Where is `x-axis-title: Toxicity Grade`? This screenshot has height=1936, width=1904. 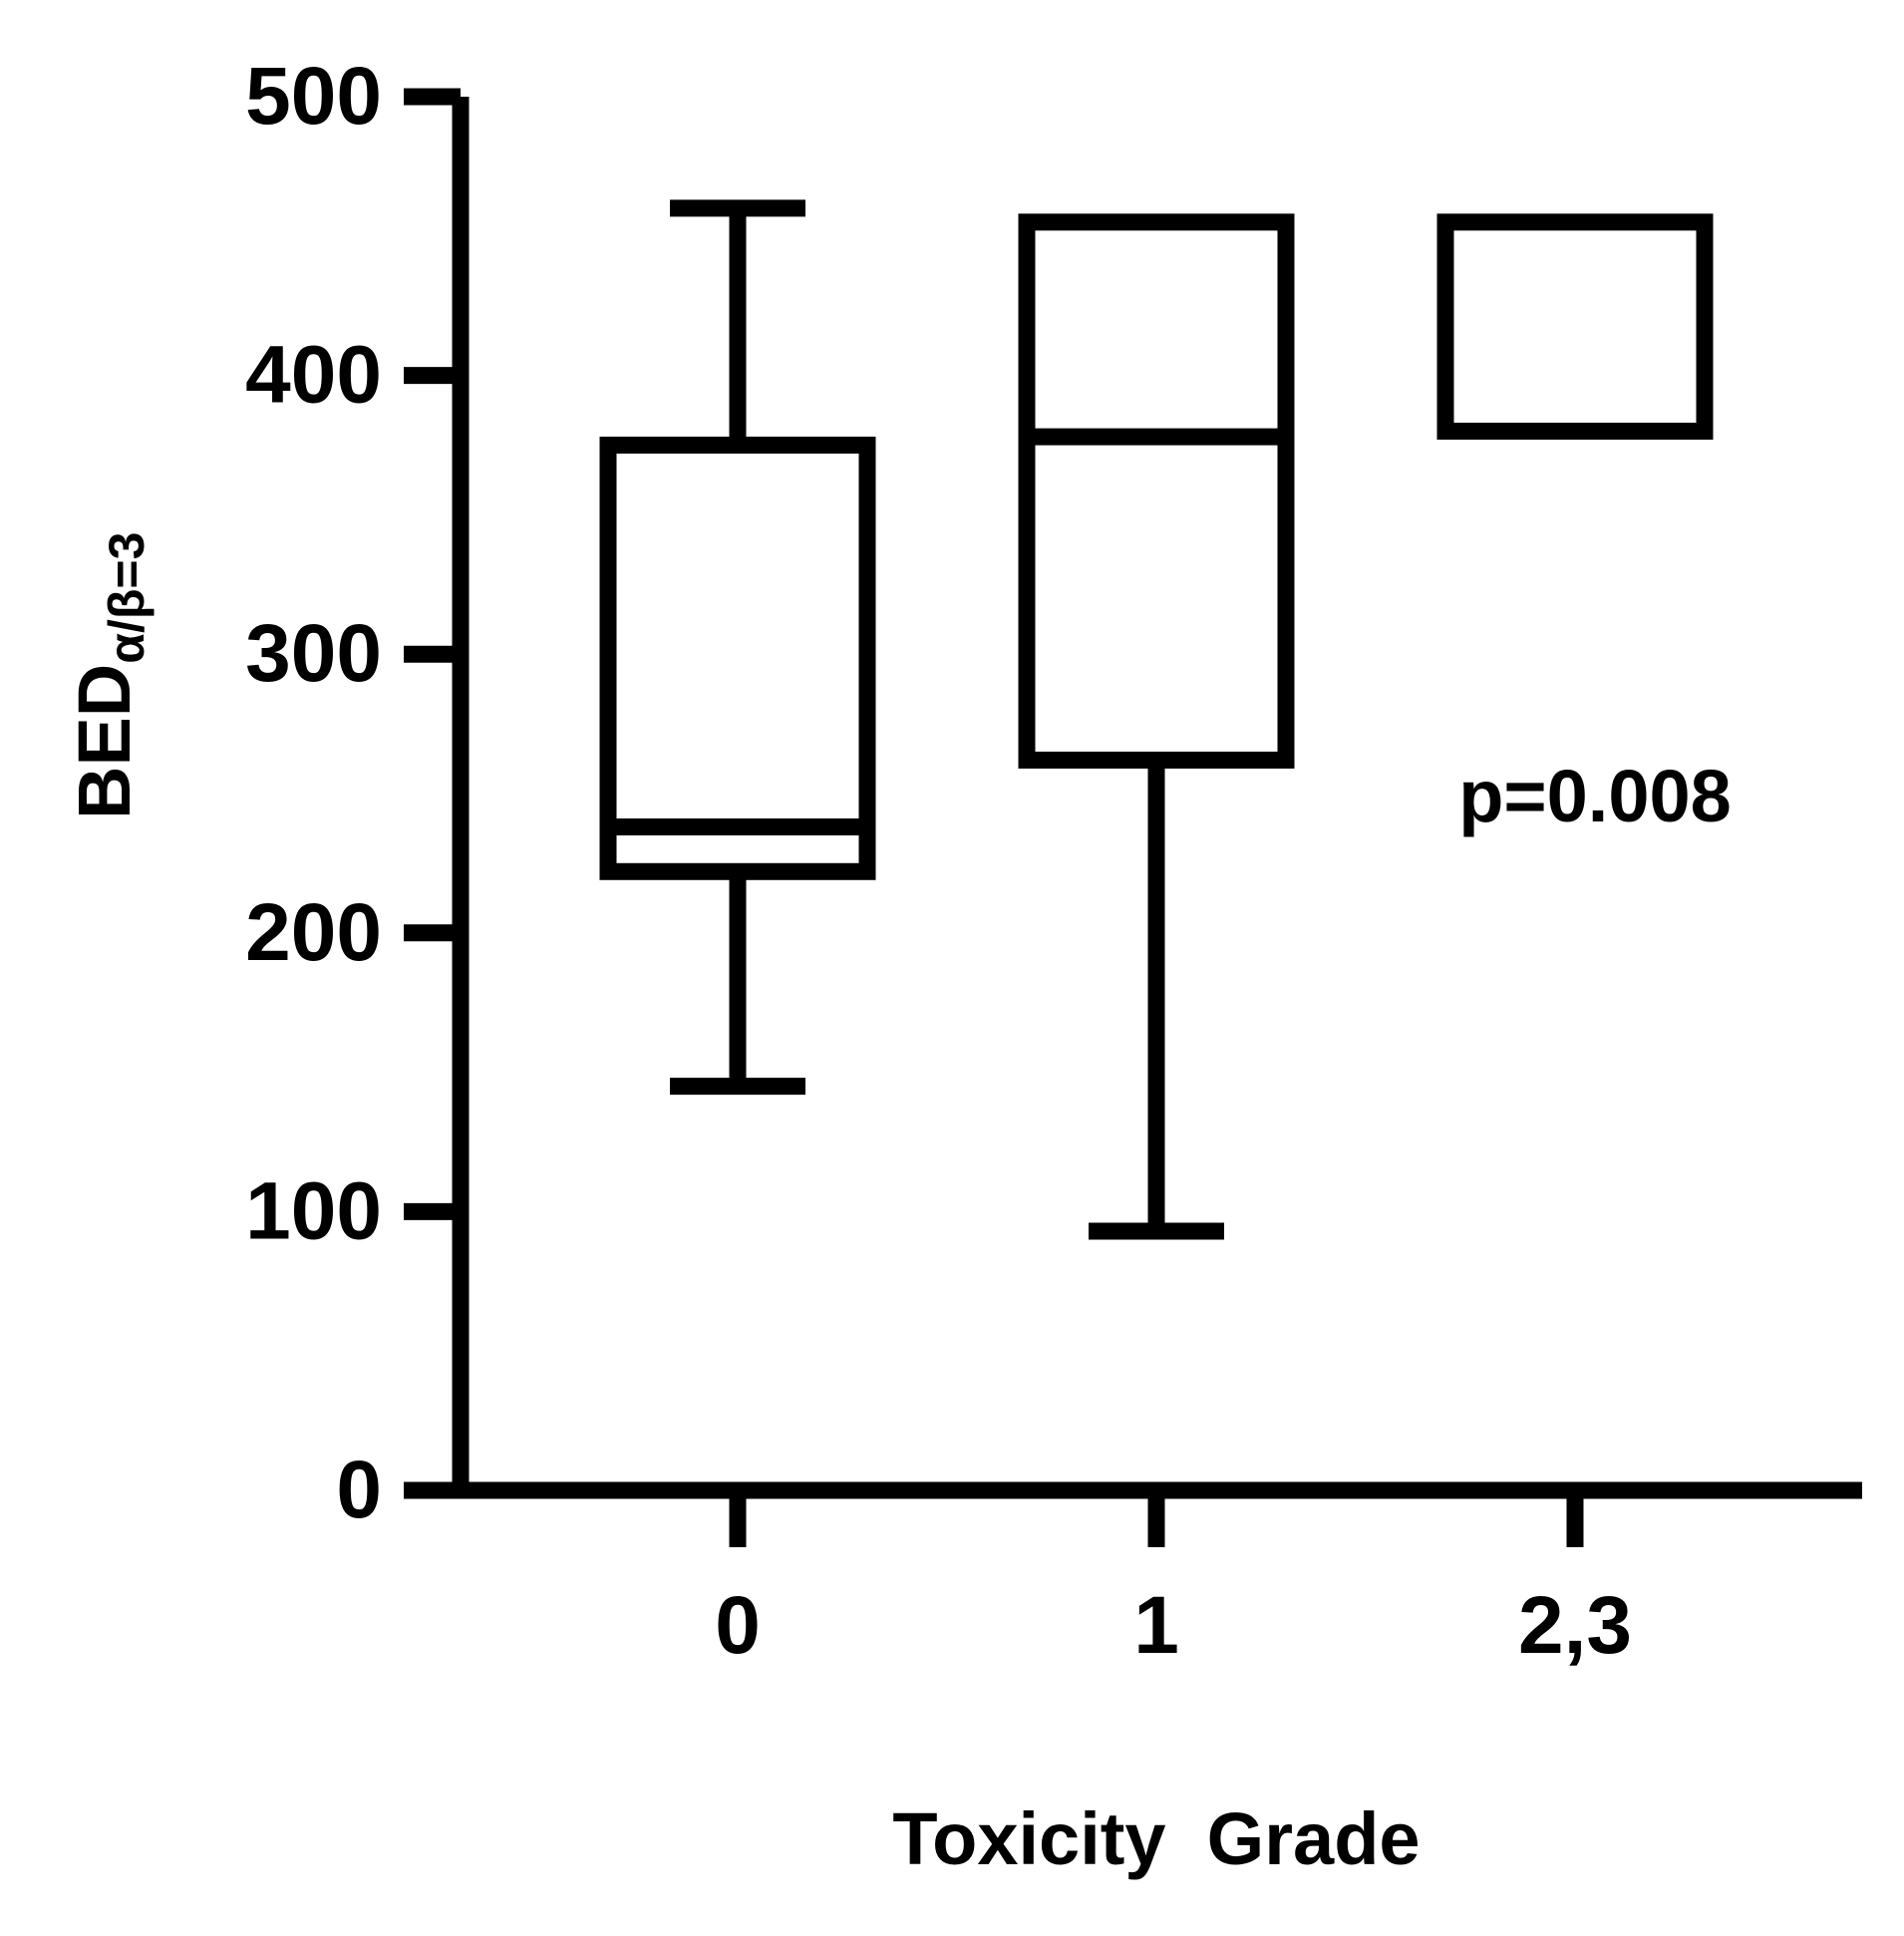 x-axis-title: Toxicity Grade is located at coordinates (1156, 1838).